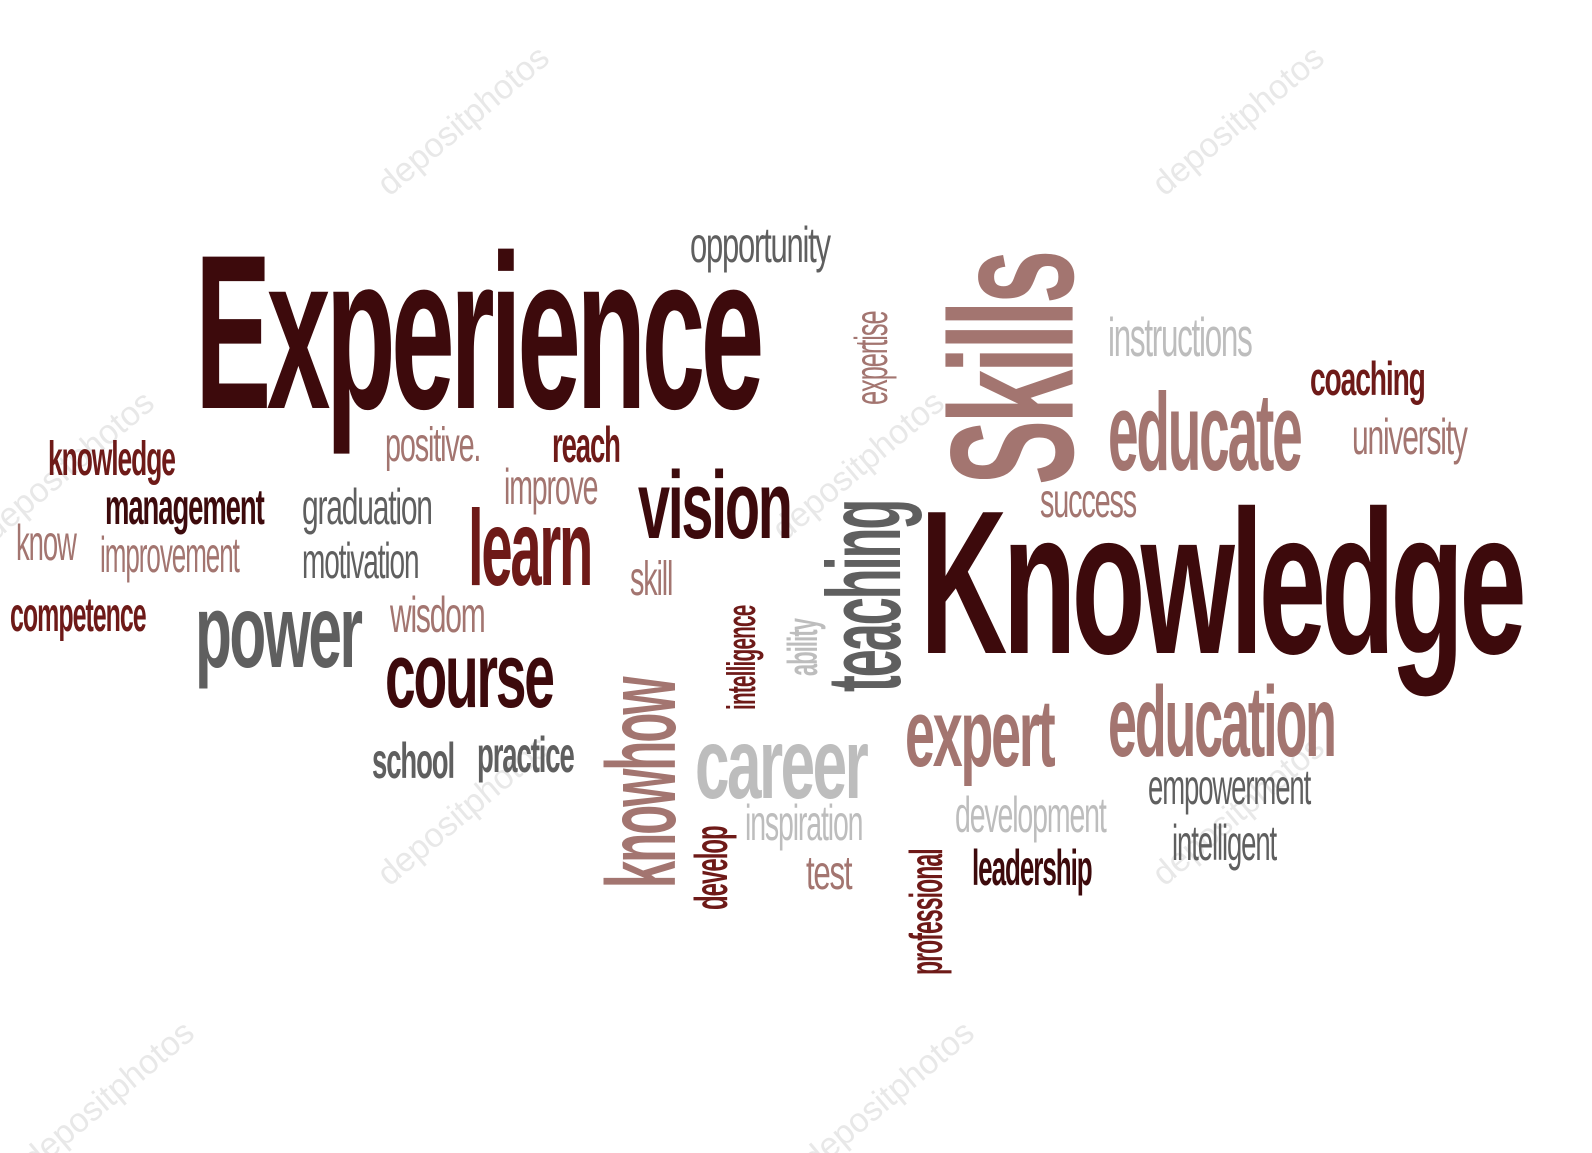  Describe the element at coordinates (530, 547) in the screenshot. I see `word-learn: learn` at that location.